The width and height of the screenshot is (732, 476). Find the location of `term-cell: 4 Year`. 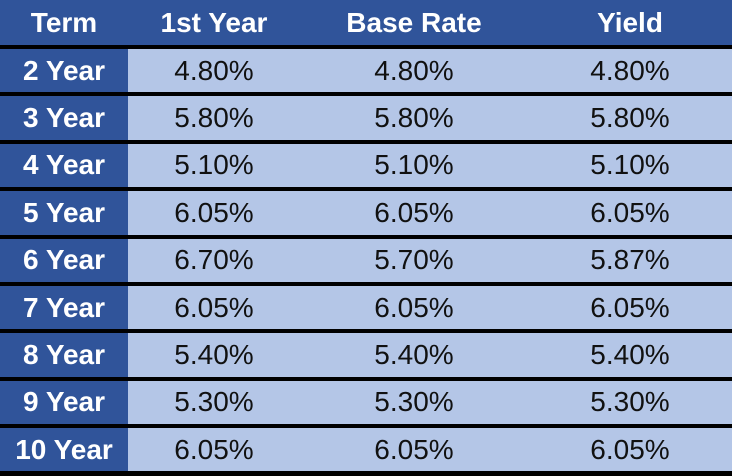

term-cell: 4 Year is located at coordinates (64, 166).